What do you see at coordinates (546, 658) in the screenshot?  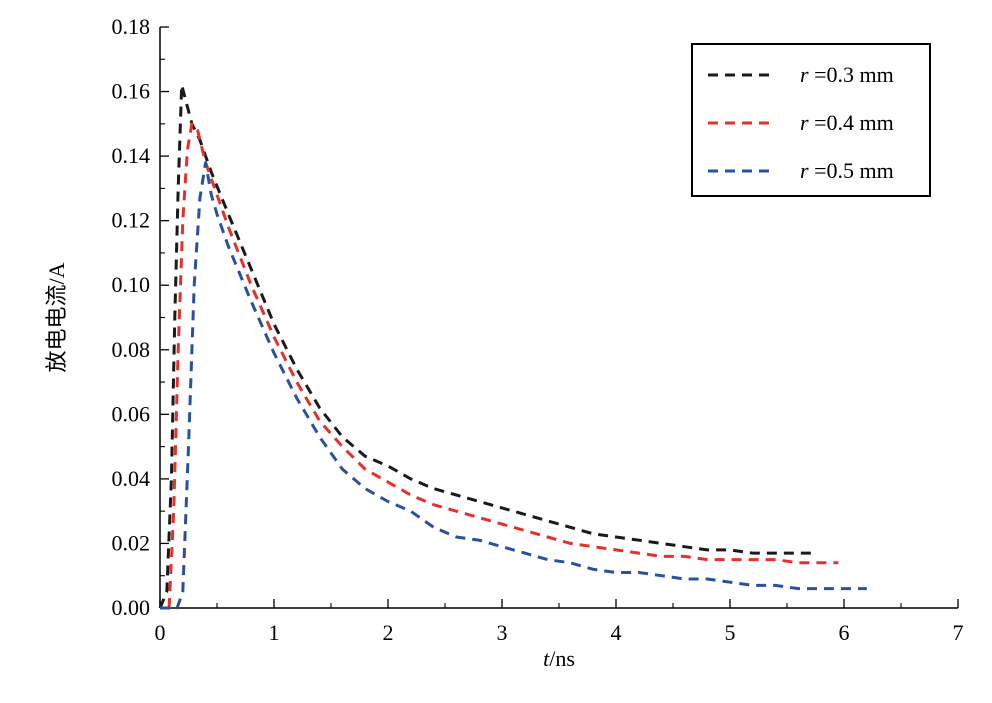 I see `x-axis-variable: t` at bounding box center [546, 658].